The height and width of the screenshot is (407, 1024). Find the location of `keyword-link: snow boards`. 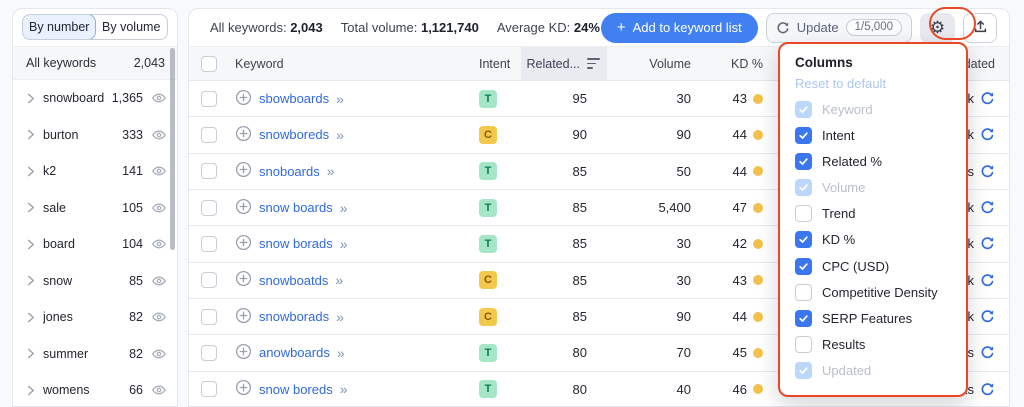

keyword-link: snow boards is located at coordinates (296, 208).